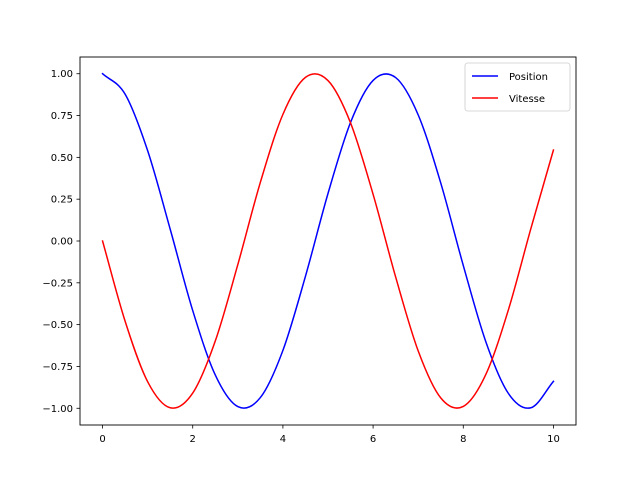  I want to click on y-tick-label: −0.50, so click(57, 325).